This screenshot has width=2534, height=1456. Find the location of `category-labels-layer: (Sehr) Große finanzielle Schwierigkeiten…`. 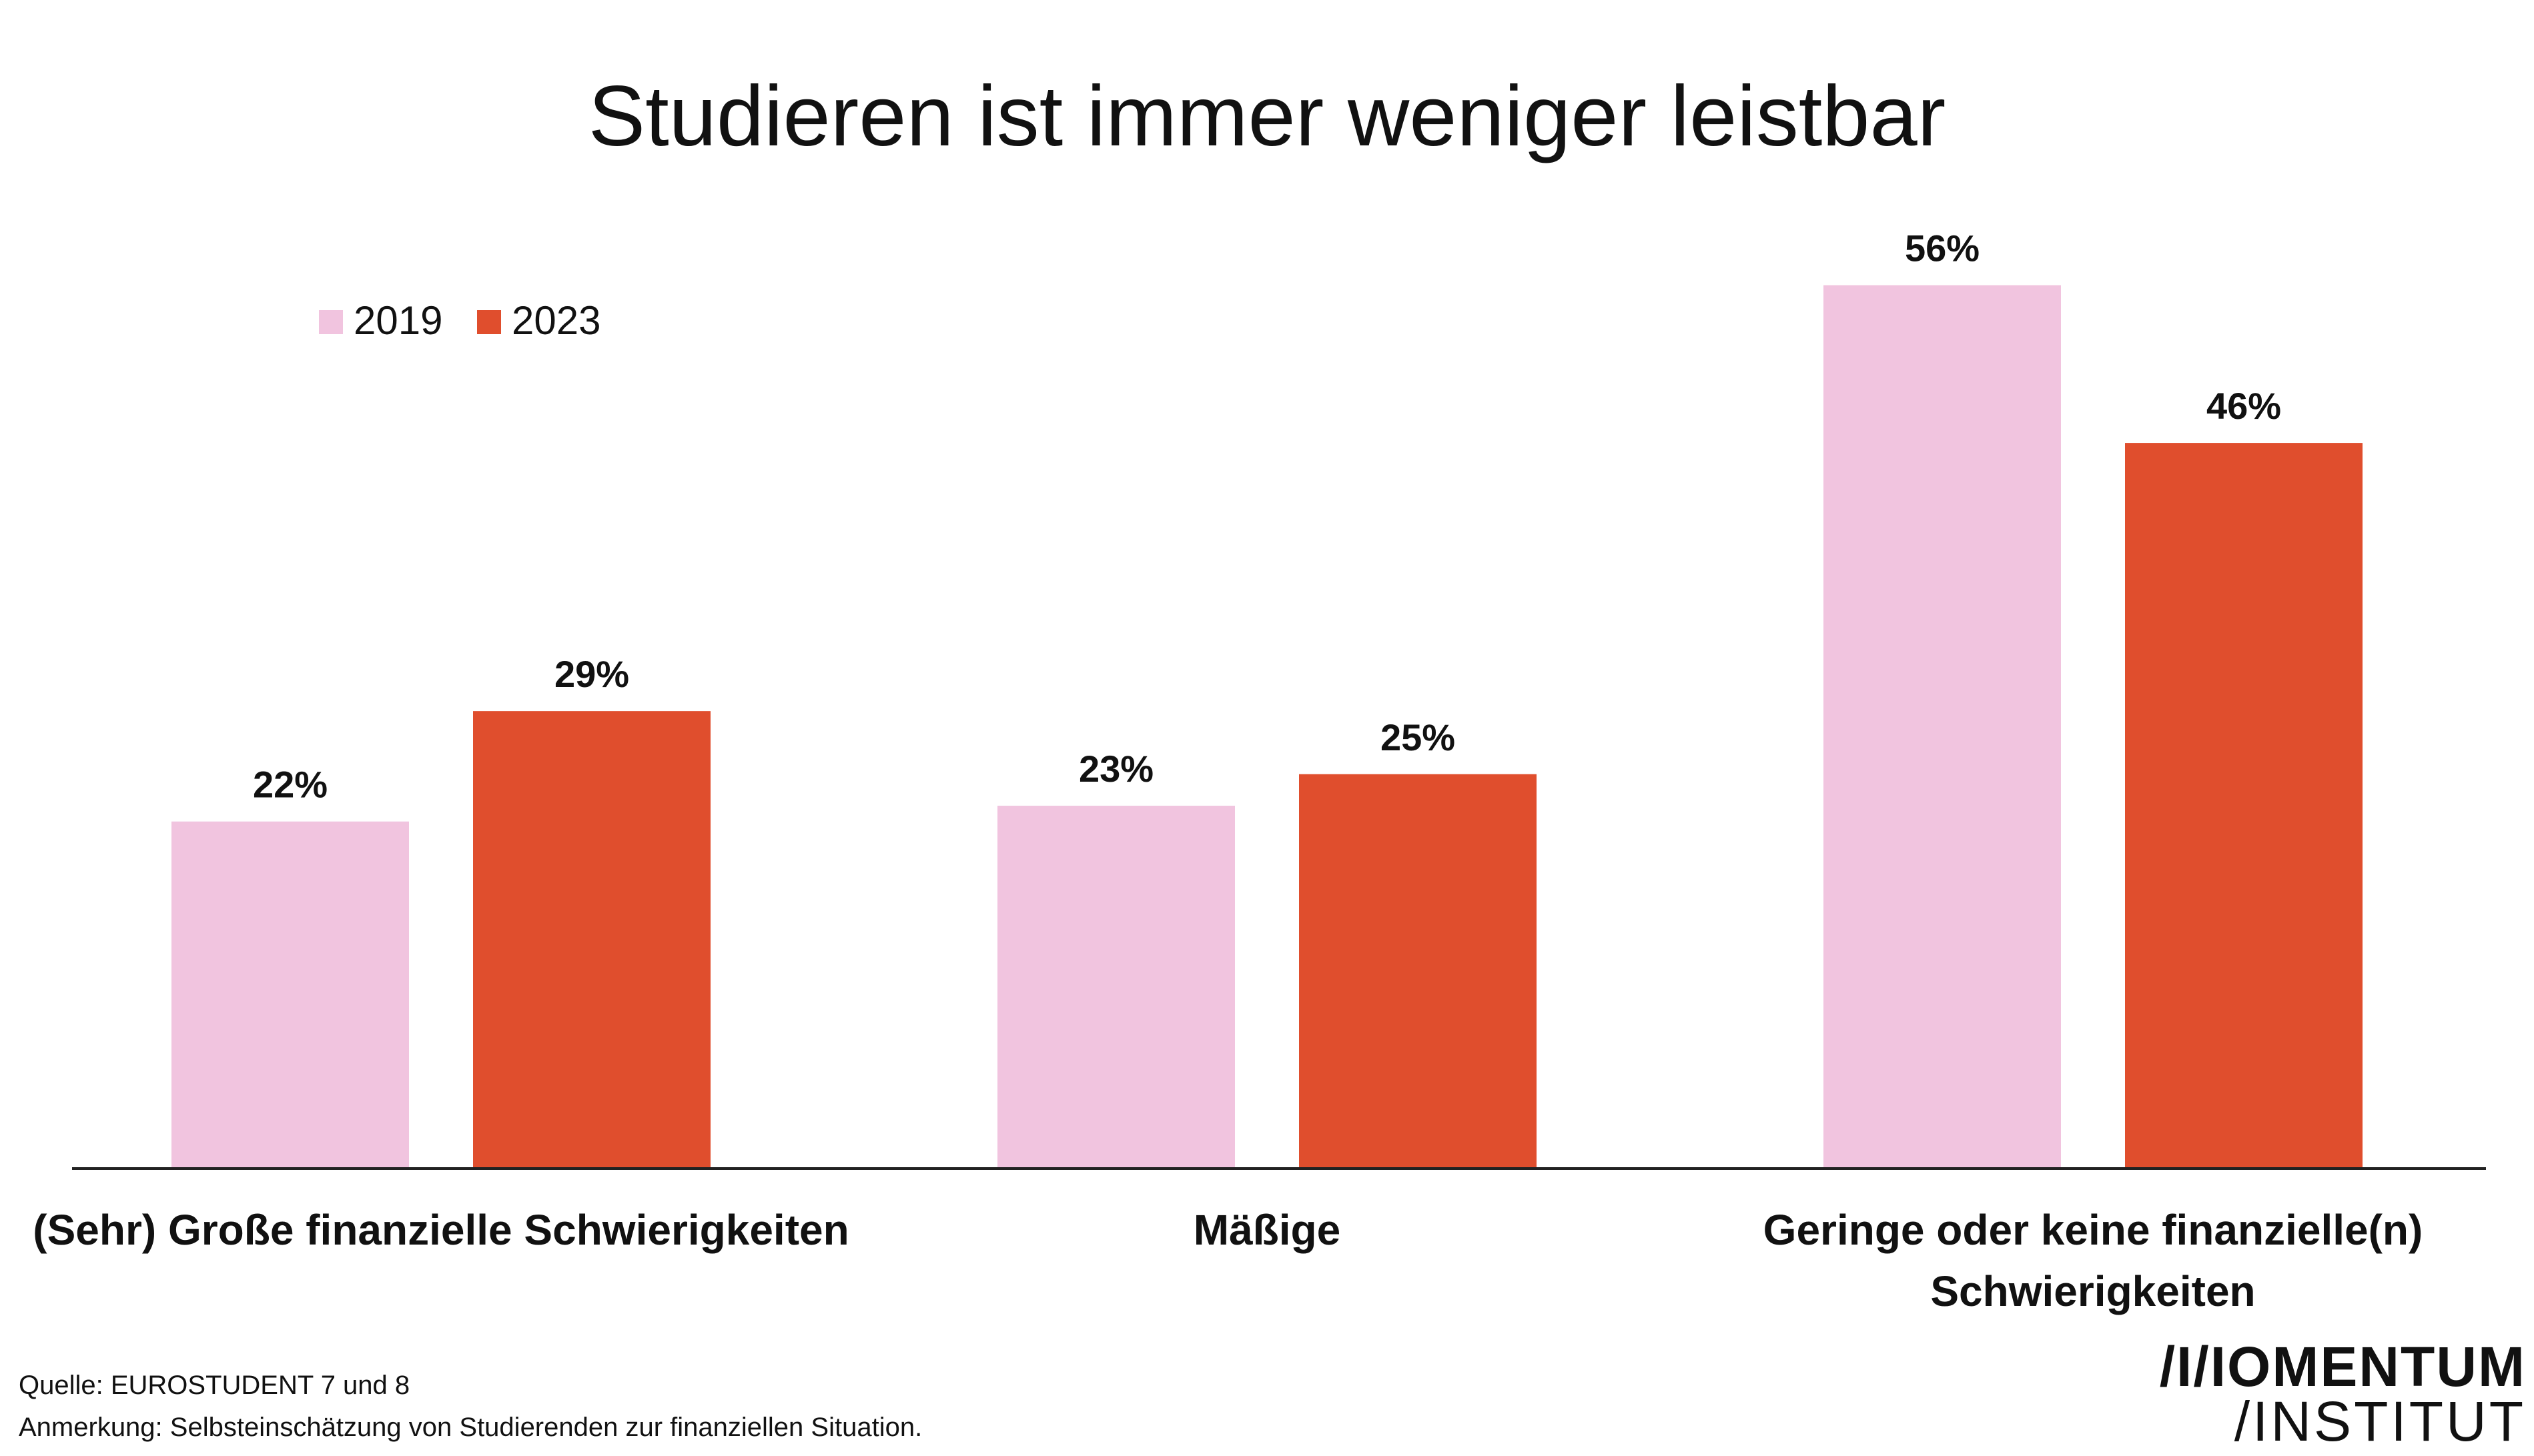

category-labels-layer: (Sehr) Große finanzielle Schwierigkeiten… is located at coordinates (1228, 1261).